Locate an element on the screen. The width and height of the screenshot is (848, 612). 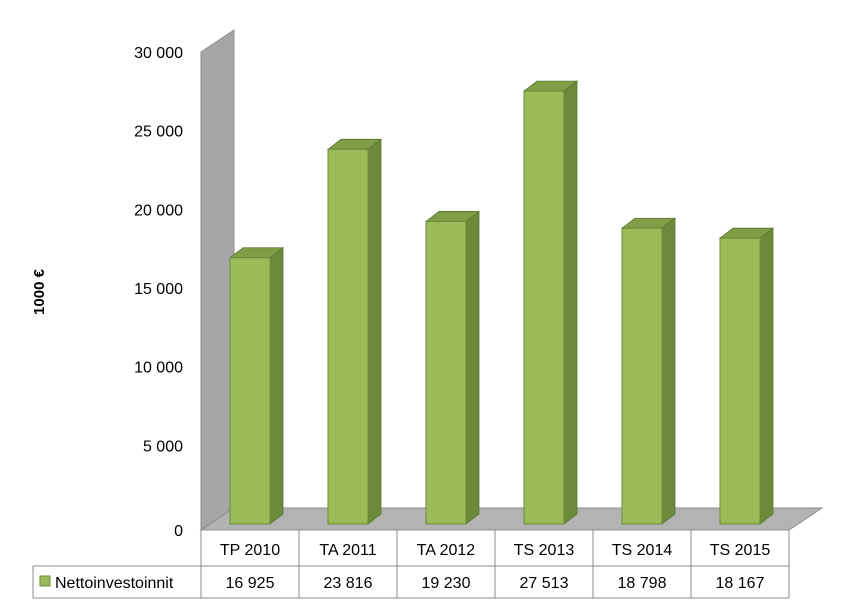
value-labels: 16 925 23 816 19 230 27 513 18 798 18 167 is located at coordinates (495, 583).